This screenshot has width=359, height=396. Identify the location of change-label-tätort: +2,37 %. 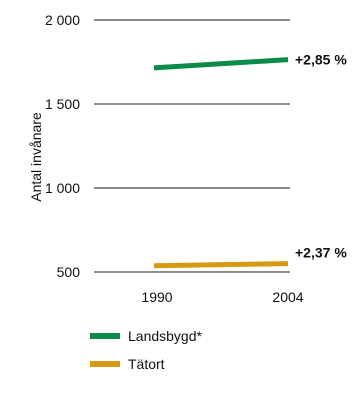
(321, 253).